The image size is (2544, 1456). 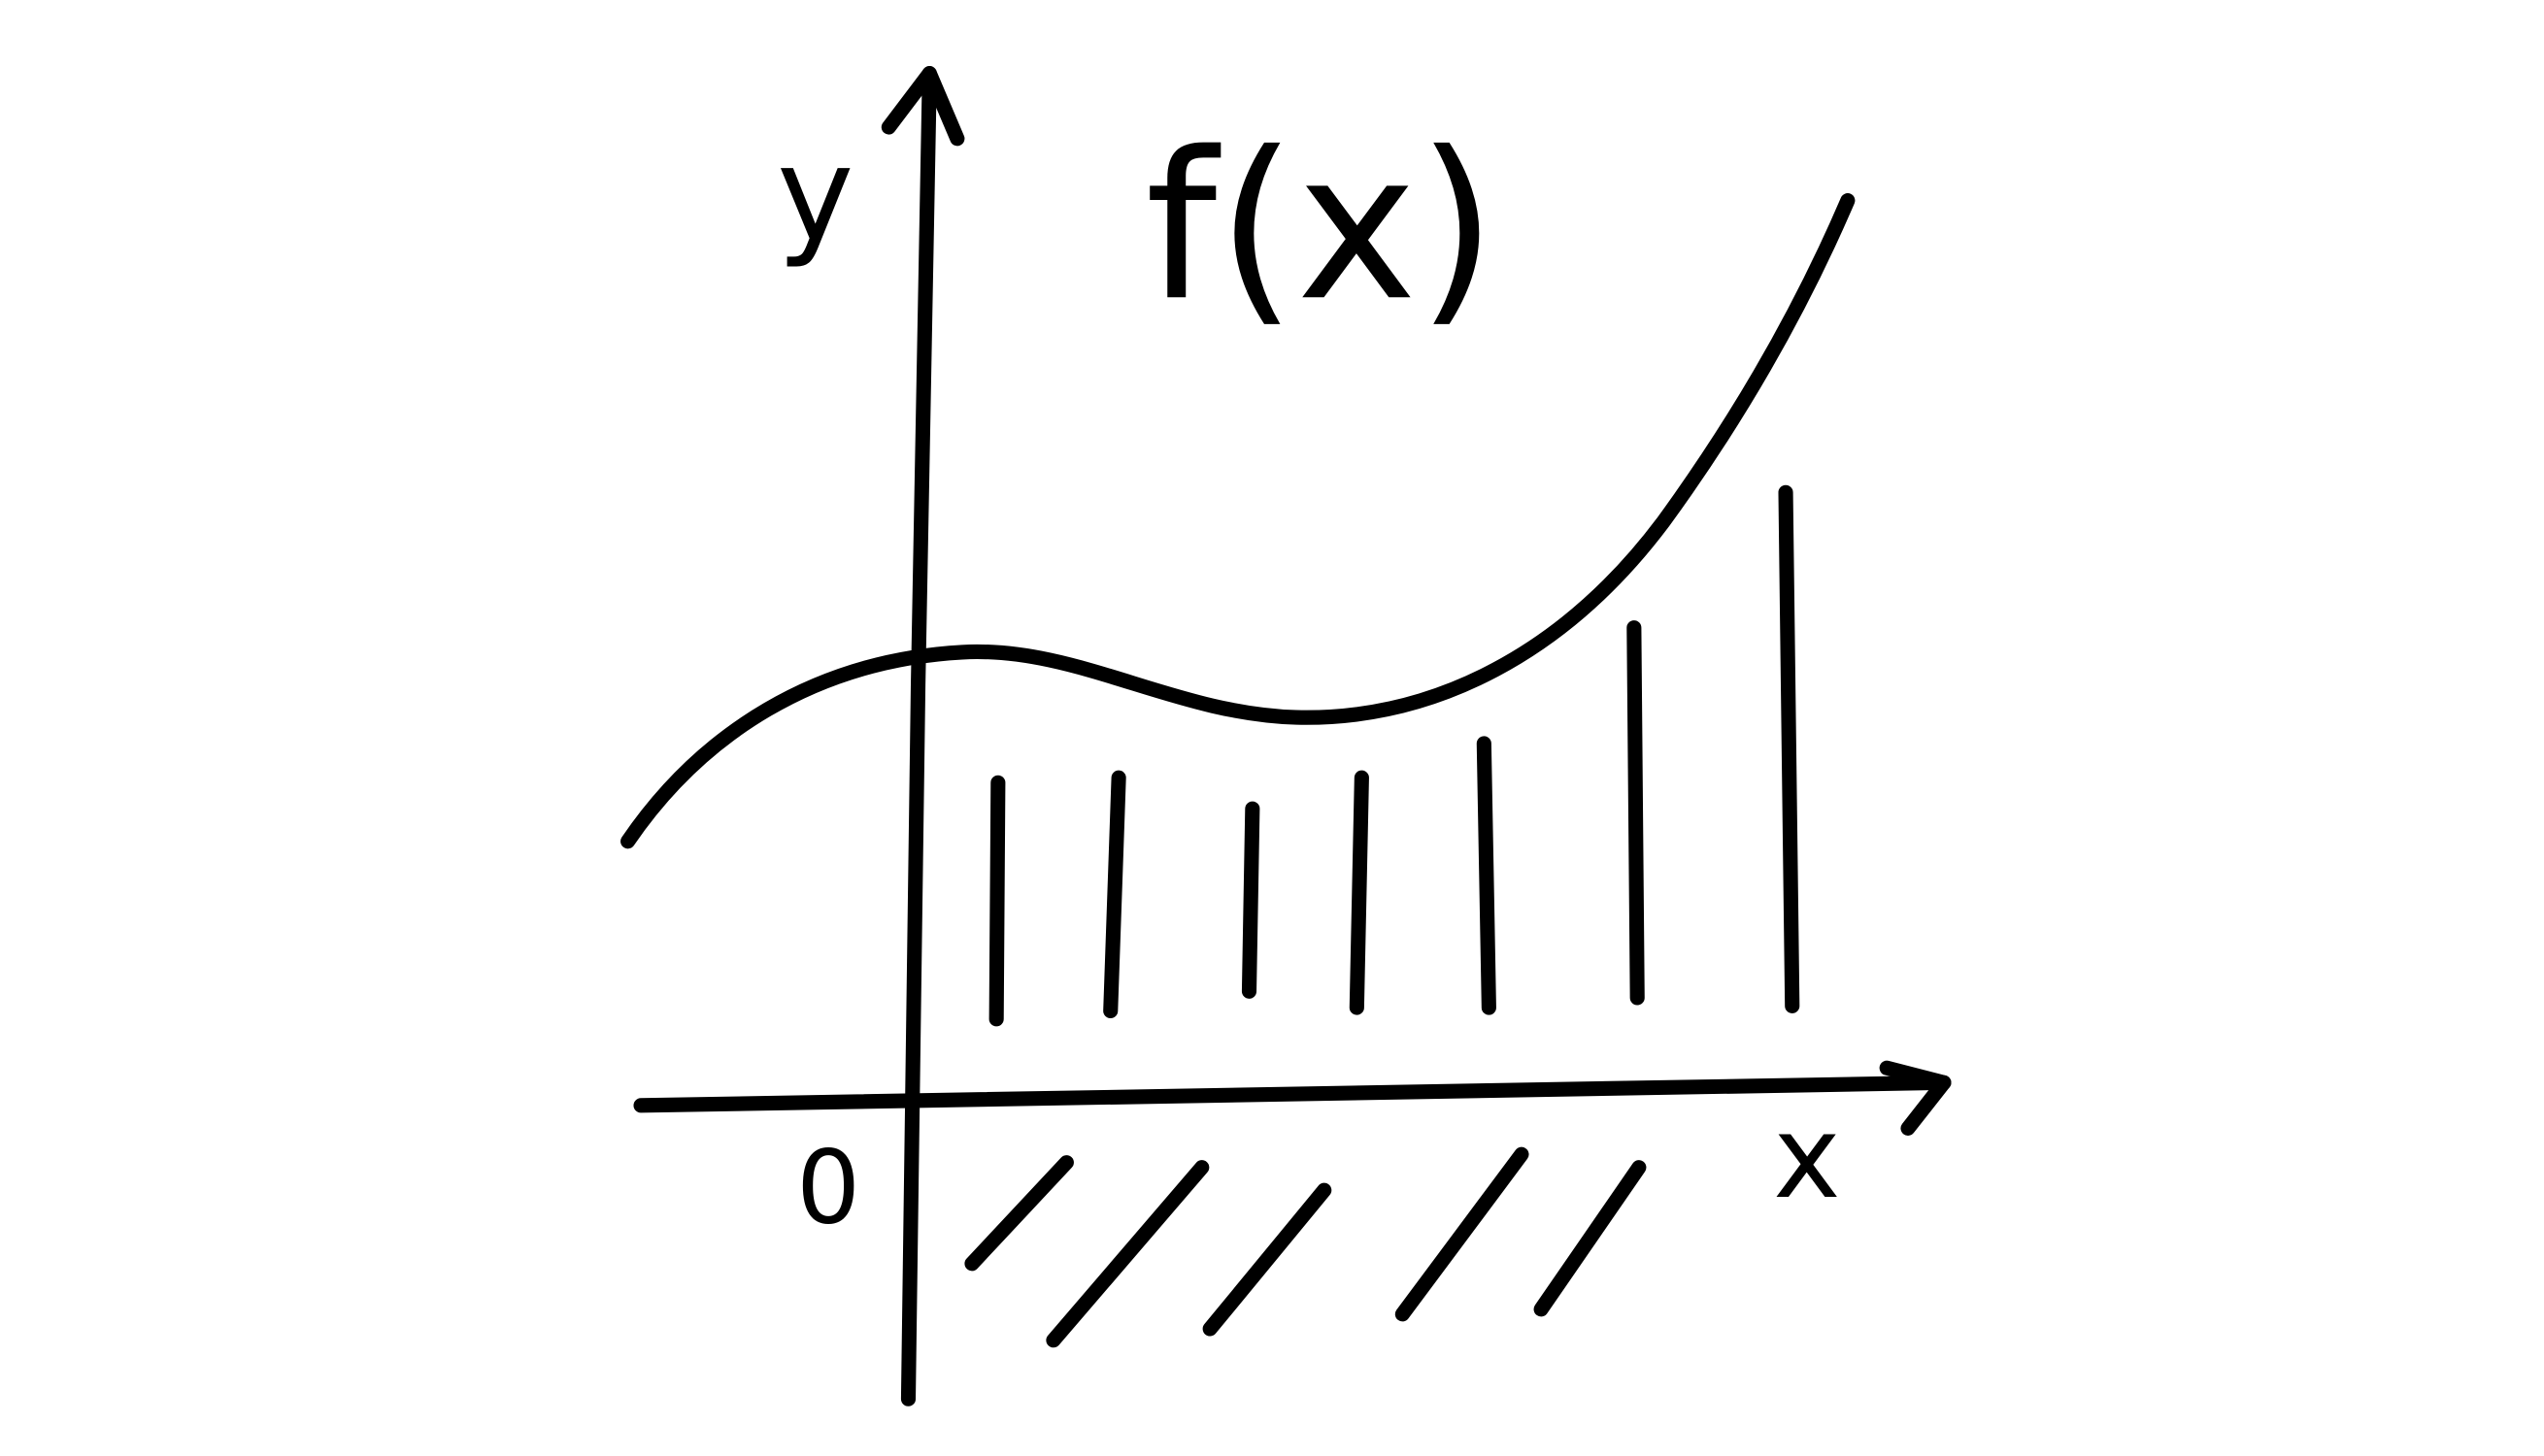 I want to click on x-axis-label: x, so click(x=1807, y=1157).